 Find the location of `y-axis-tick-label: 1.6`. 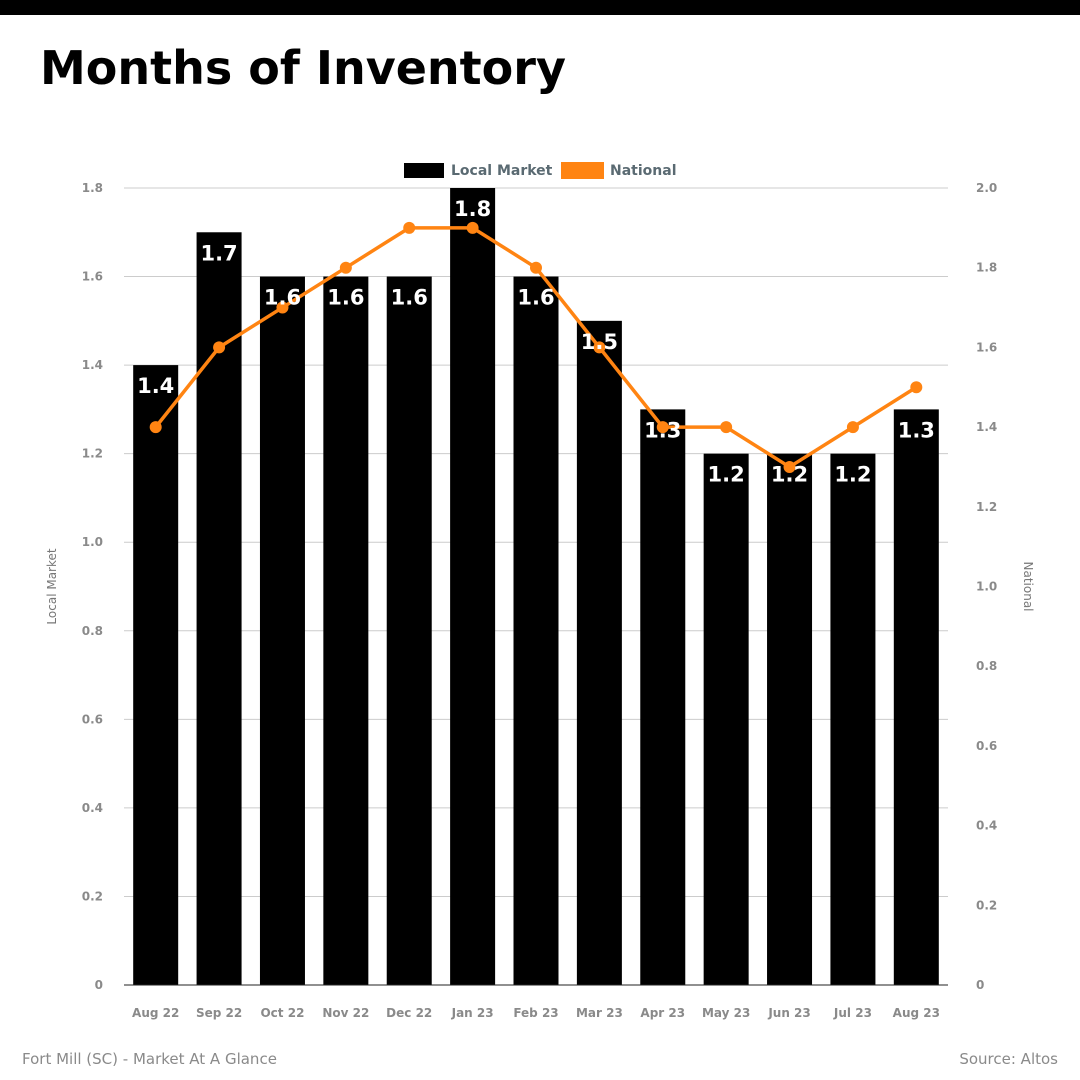

y-axis-tick-label: 1.6 is located at coordinates (92, 277).